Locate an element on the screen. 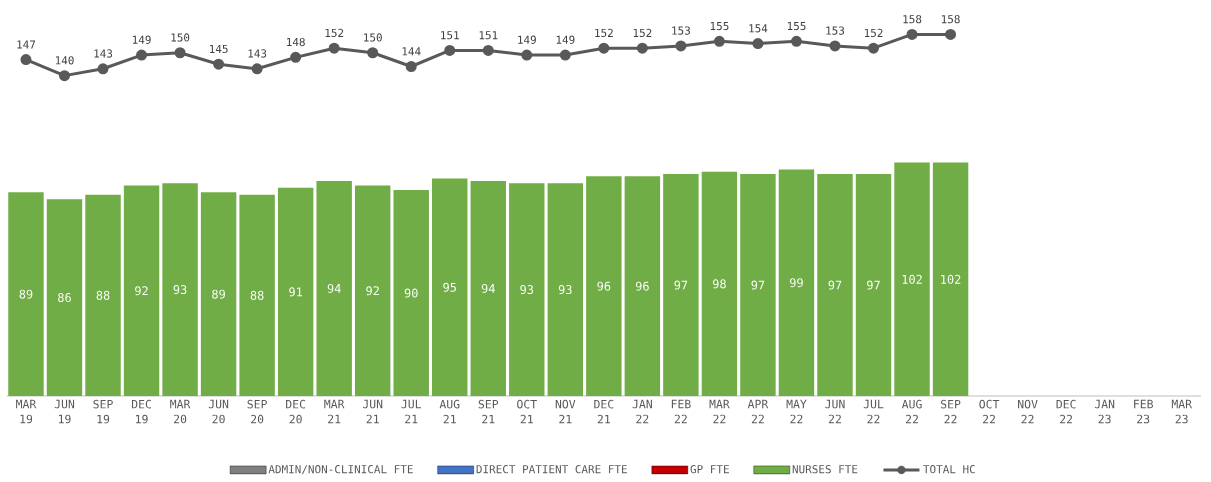  x-tick-label: NOV 21 is located at coordinates (565, 411).